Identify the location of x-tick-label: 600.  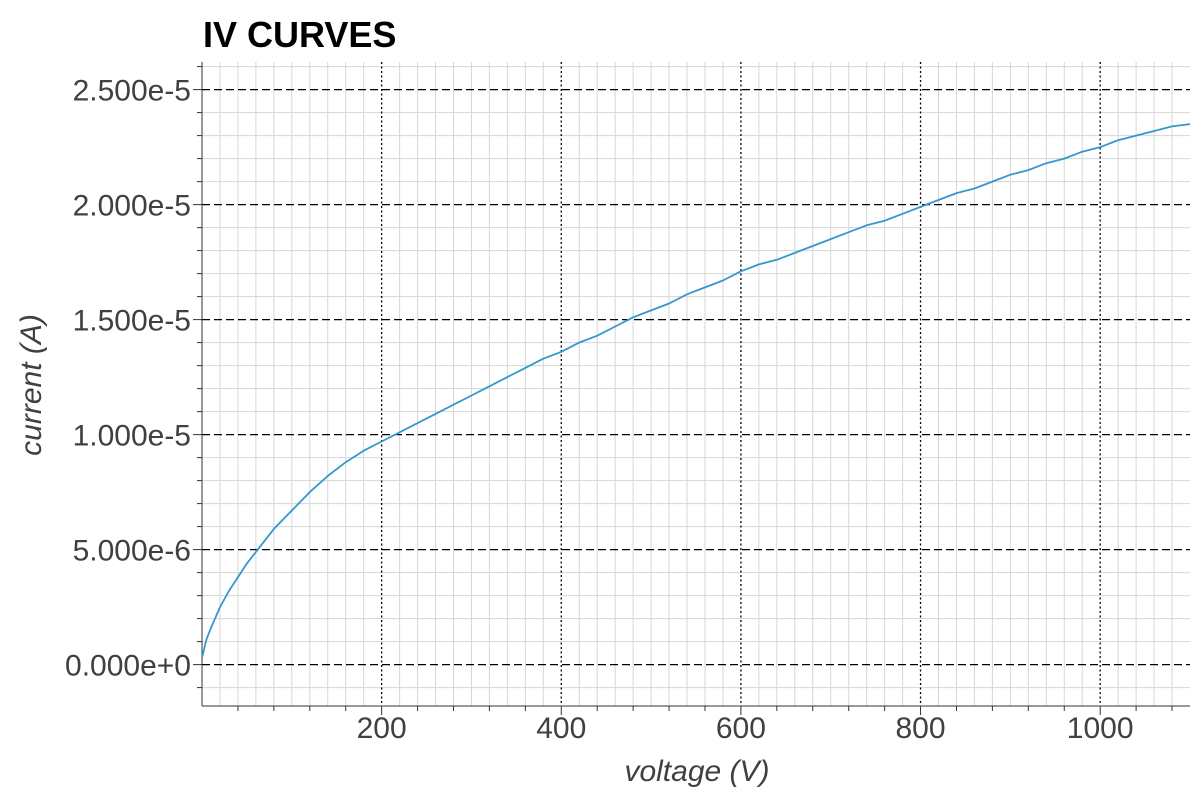
(741, 728).